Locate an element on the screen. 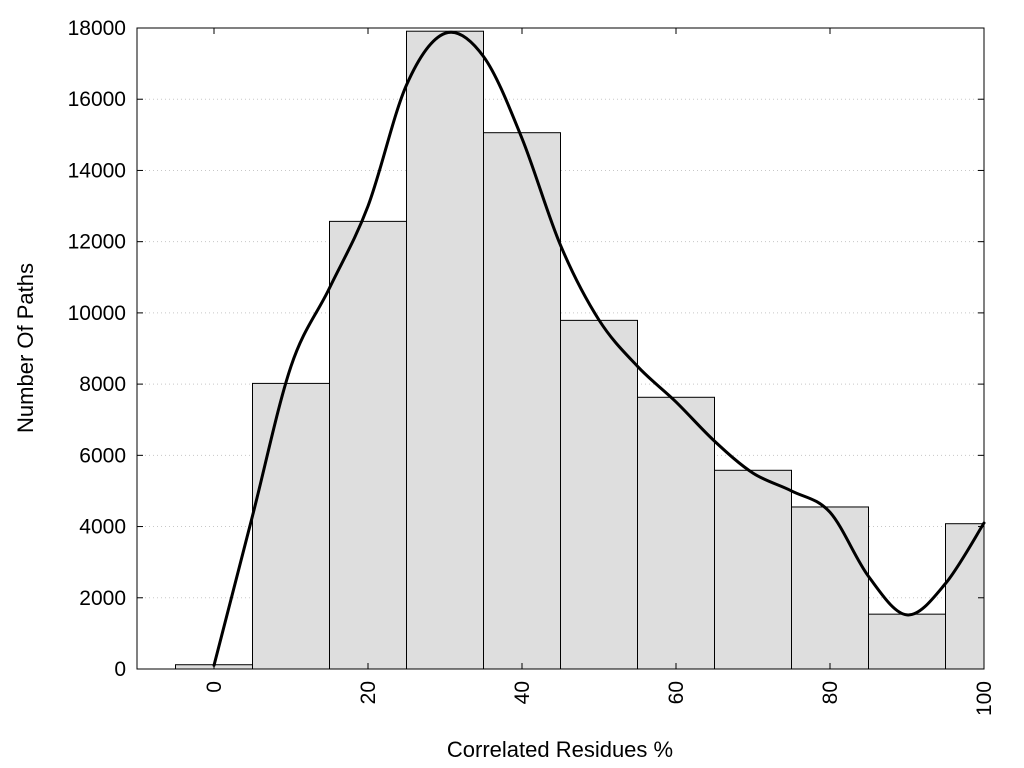 The width and height of the screenshot is (1024, 768). x-axis-label: Correlated Residues % is located at coordinates (560, 749).